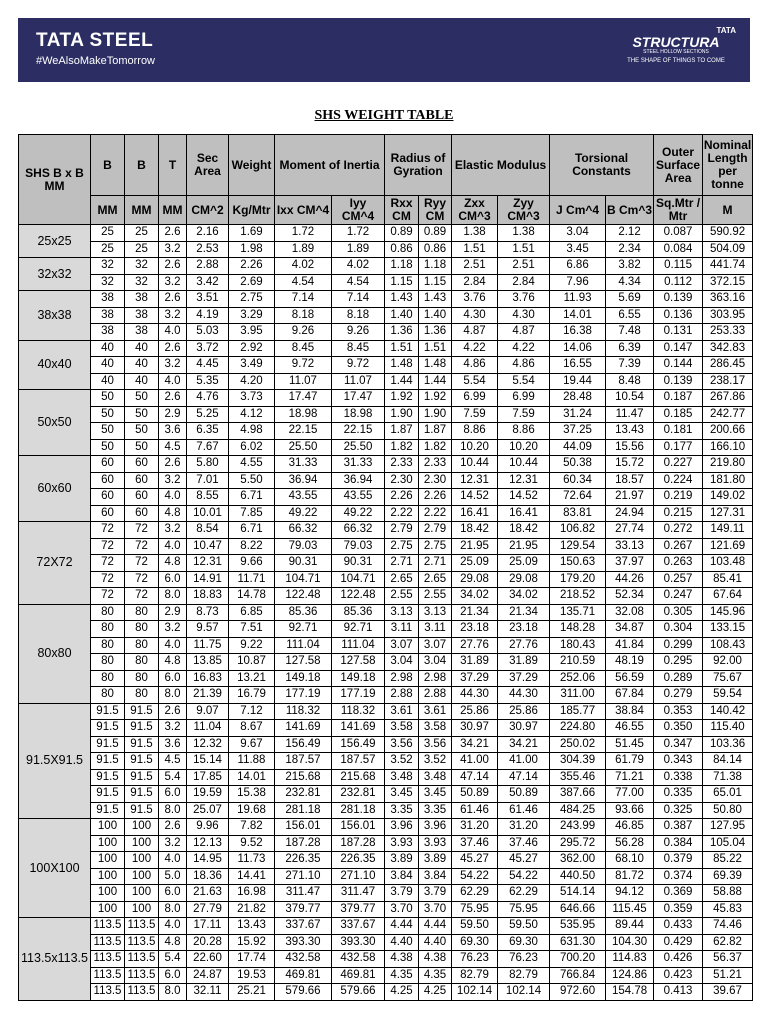  Describe the element at coordinates (578, 414) in the screenshot. I see `table-cell: 31.24` at that location.